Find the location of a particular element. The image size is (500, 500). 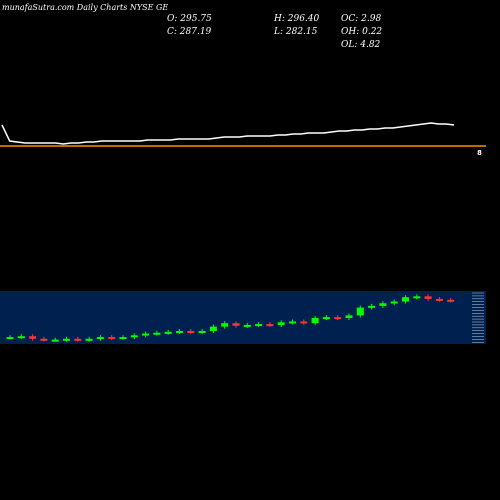

candle-panel is located at coordinates (243, 317).